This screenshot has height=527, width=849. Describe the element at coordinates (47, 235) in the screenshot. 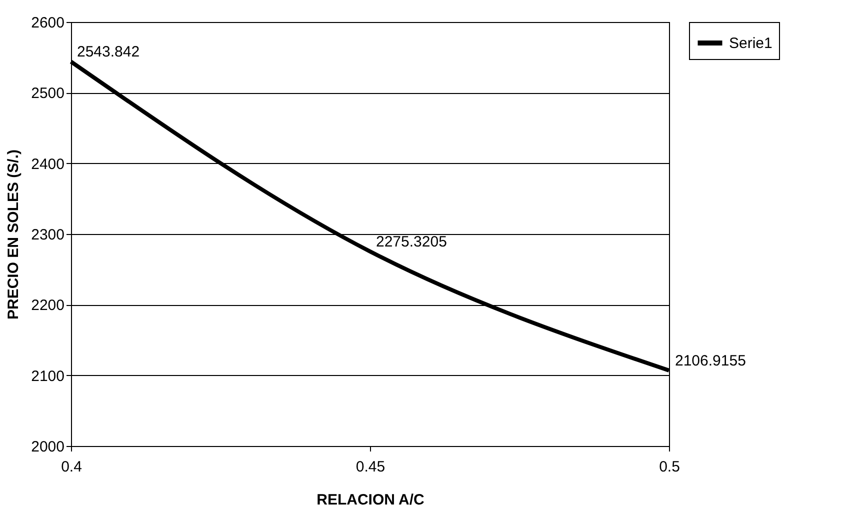

I see `y-tick-label: 2300` at that location.